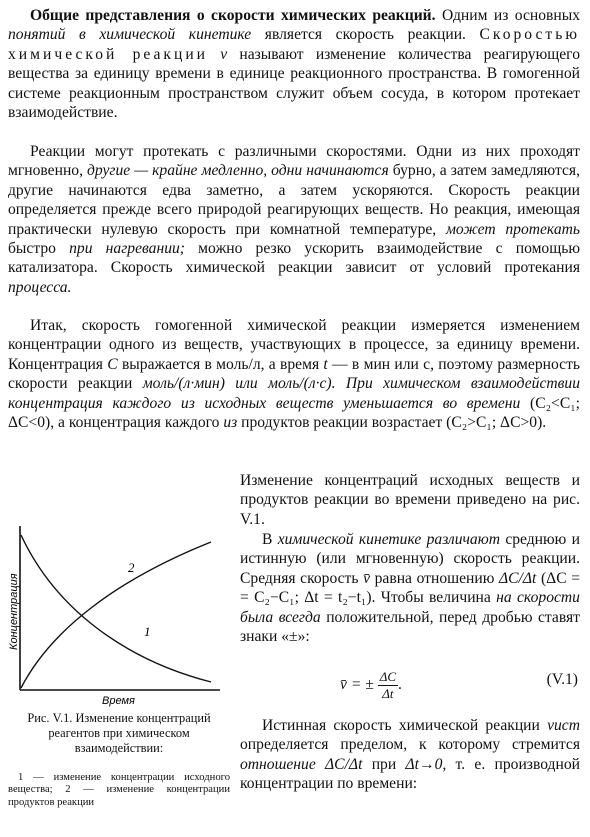 The width and height of the screenshot is (590, 837). Describe the element at coordinates (147, 631) in the screenshot. I see `curve-1-label: 1` at that location.